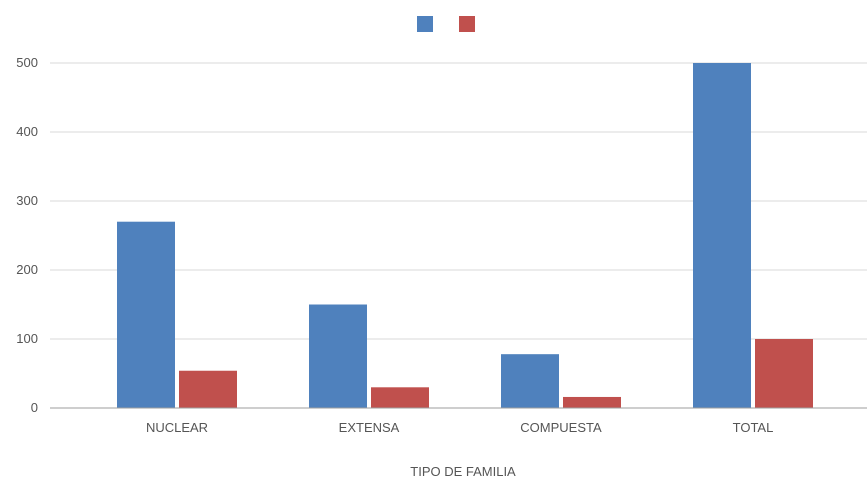 This screenshot has height=479, width=867. What do you see at coordinates (446, 24) in the screenshot?
I see `legend` at bounding box center [446, 24].